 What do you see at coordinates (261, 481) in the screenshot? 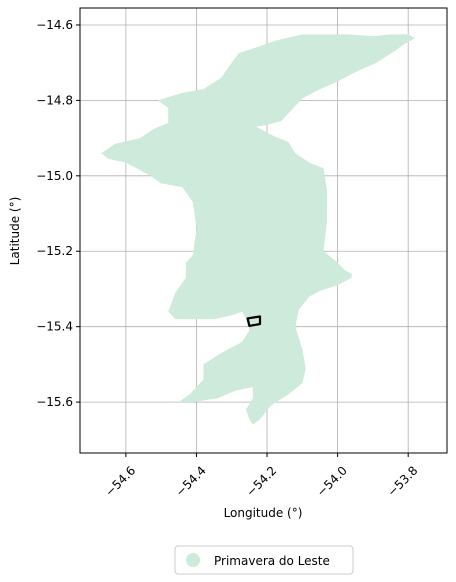
I see `x-tick-label: −54.2` at bounding box center [261, 481].